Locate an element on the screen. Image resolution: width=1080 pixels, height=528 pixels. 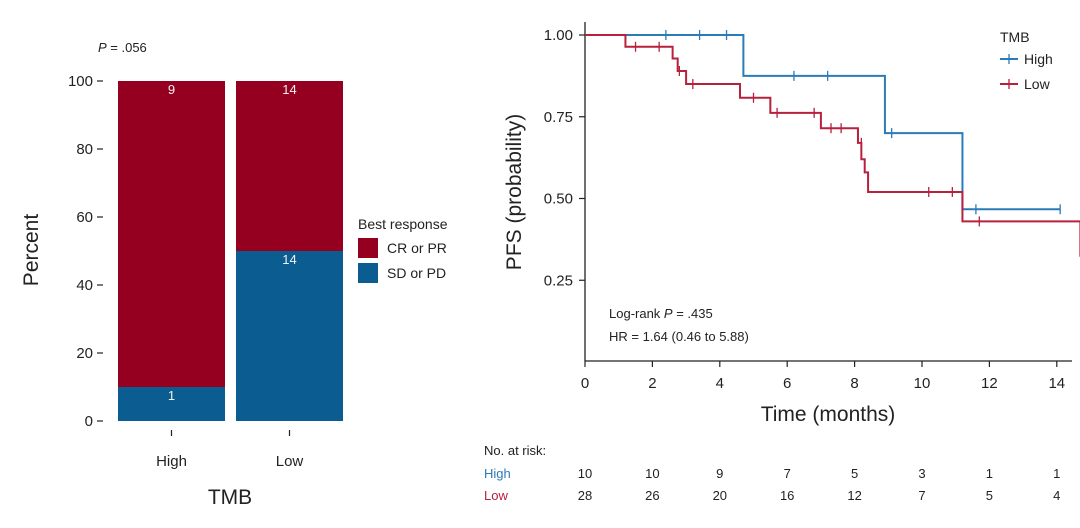
risk-value-high-14: 1 is located at coordinates (1056, 473).